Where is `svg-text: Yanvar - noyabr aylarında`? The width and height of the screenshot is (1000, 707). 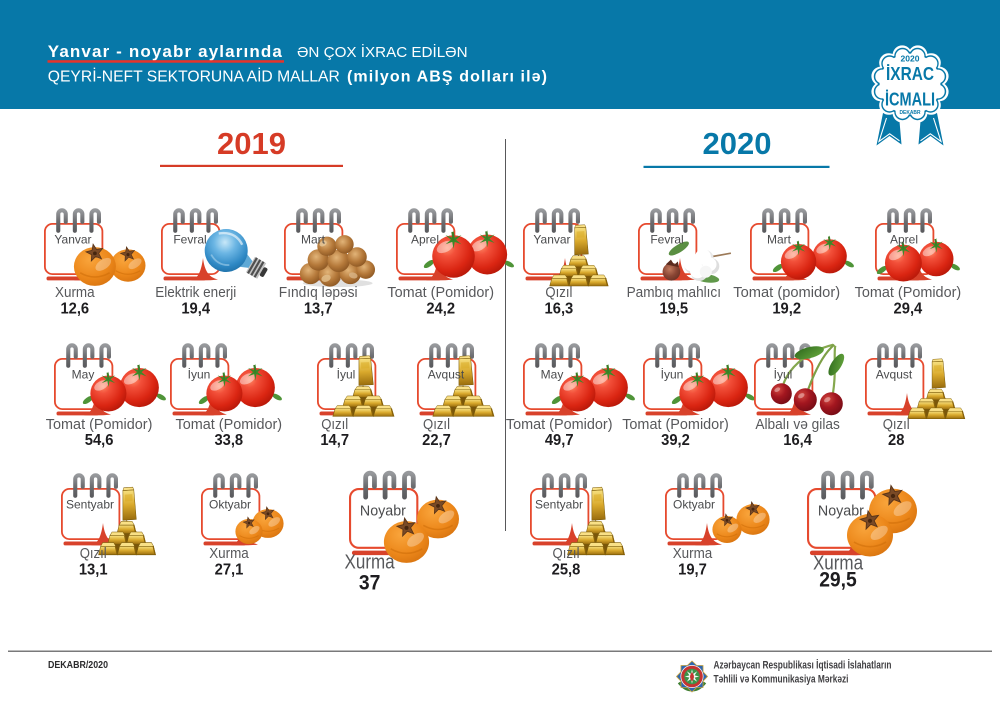 svg-text: Yanvar - noyabr aylarında is located at coordinates (165, 51).